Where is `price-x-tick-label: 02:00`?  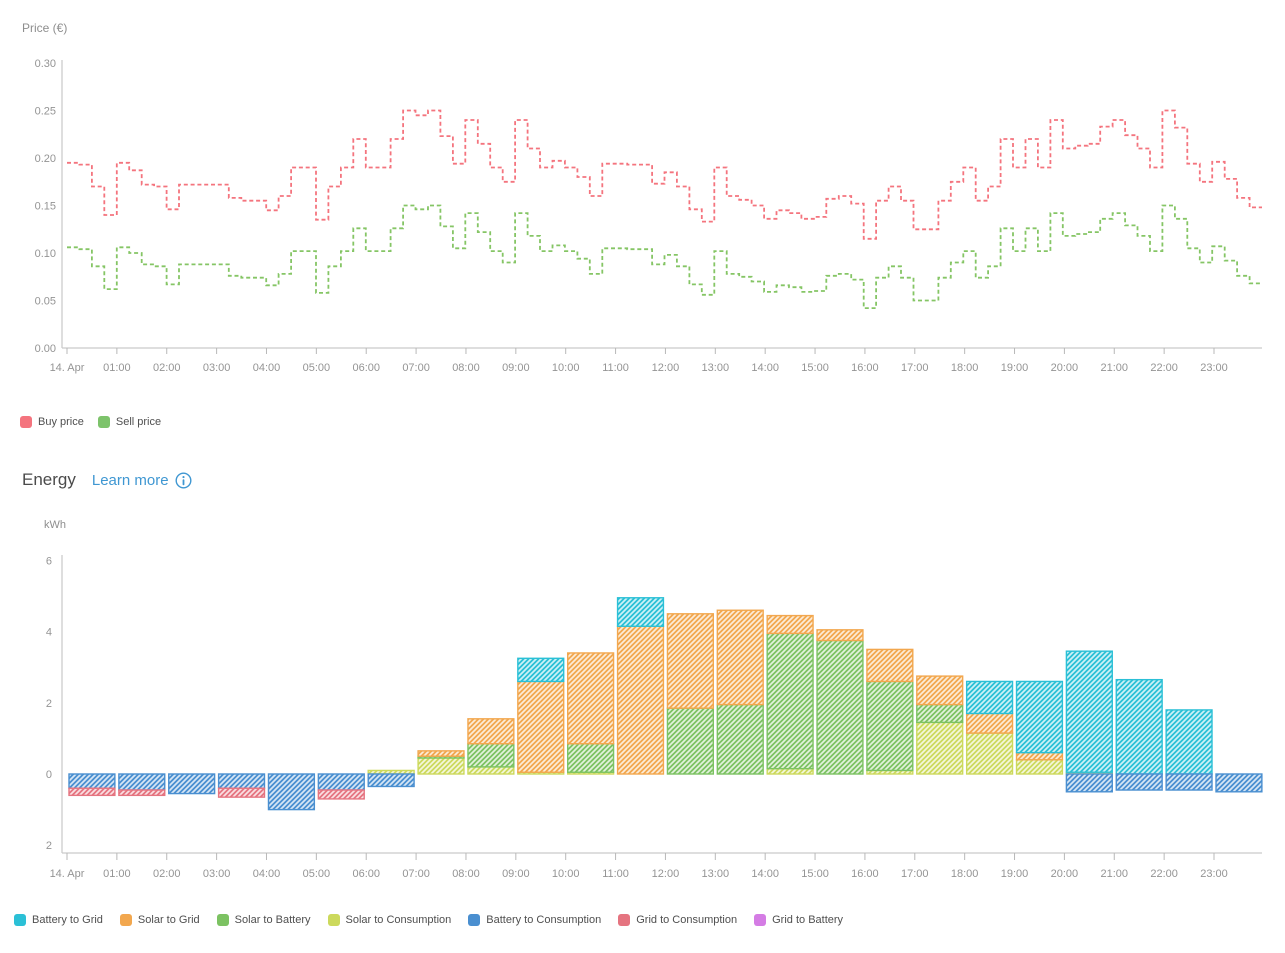 price-x-tick-label: 02:00 is located at coordinates (167, 368).